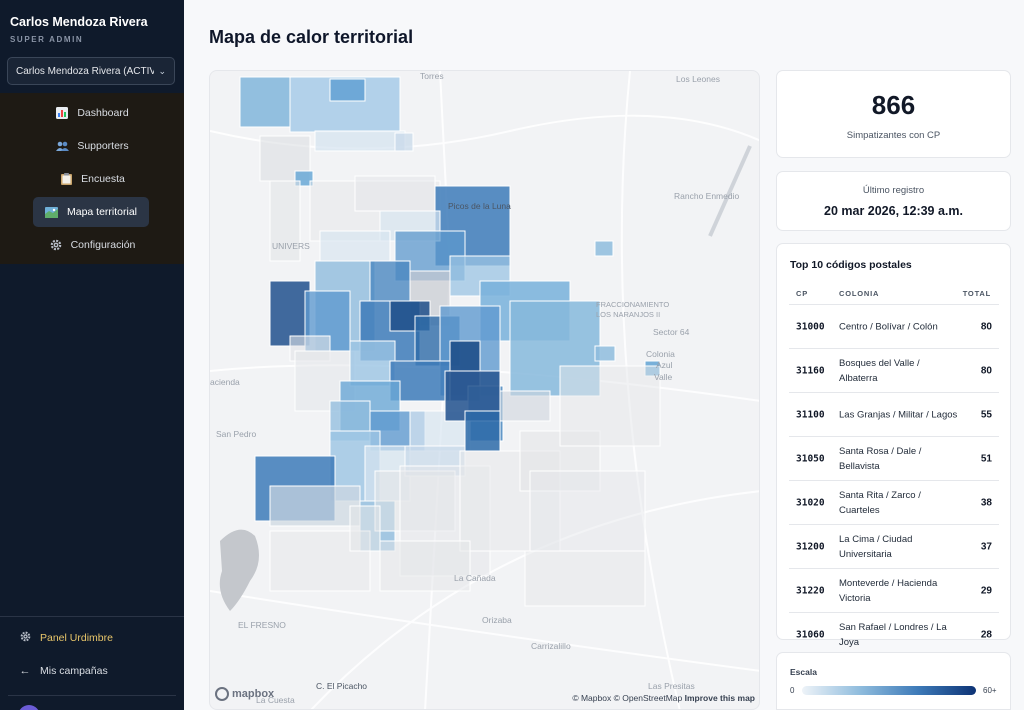  Describe the element at coordinates (25, 671) in the screenshot. I see `arrow-left-icon: ←` at that location.